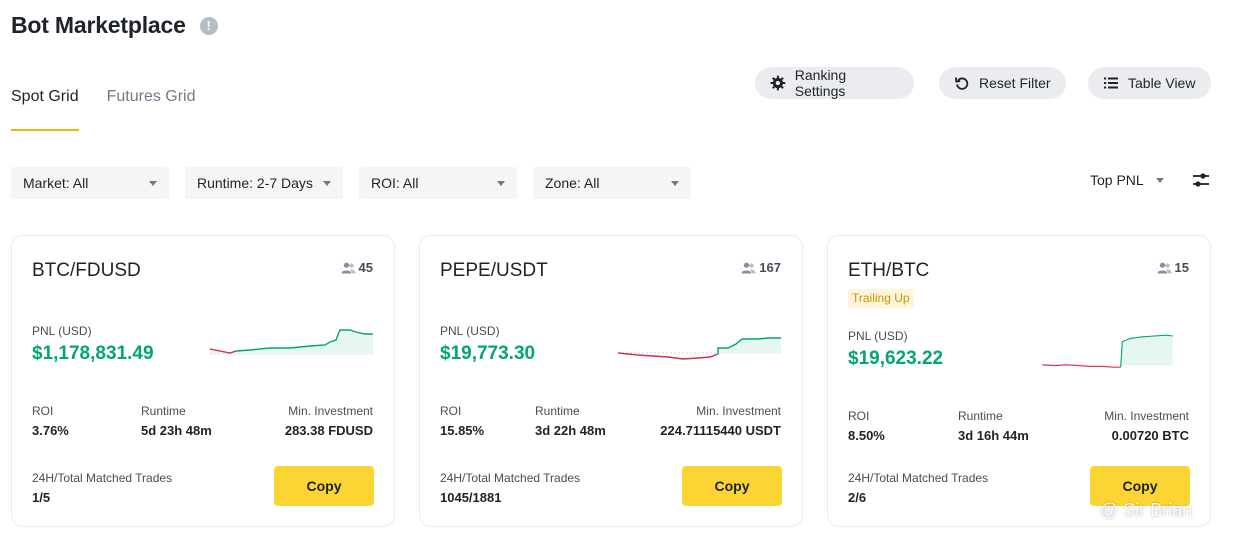 Image resolution: width=1236 pixels, height=536 pixels. What do you see at coordinates (357, 267) in the screenshot?
I see `user-count: 45` at bounding box center [357, 267].